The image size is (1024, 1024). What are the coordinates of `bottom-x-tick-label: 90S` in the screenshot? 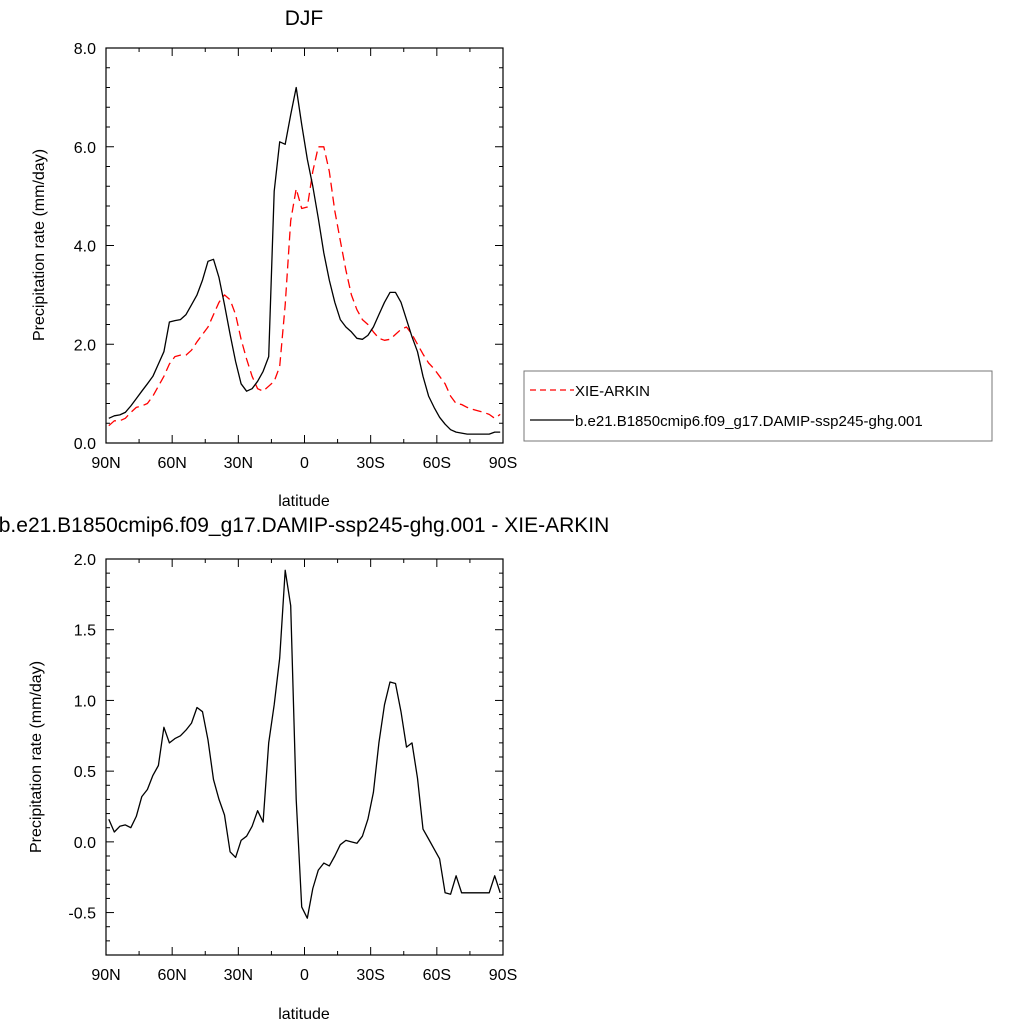 It's located at (503, 975).